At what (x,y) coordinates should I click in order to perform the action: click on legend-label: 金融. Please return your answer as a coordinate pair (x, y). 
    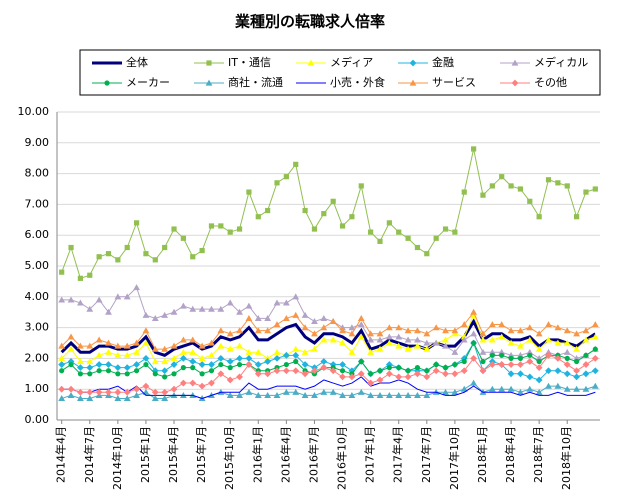
    Looking at the image, I should click on (443, 62).